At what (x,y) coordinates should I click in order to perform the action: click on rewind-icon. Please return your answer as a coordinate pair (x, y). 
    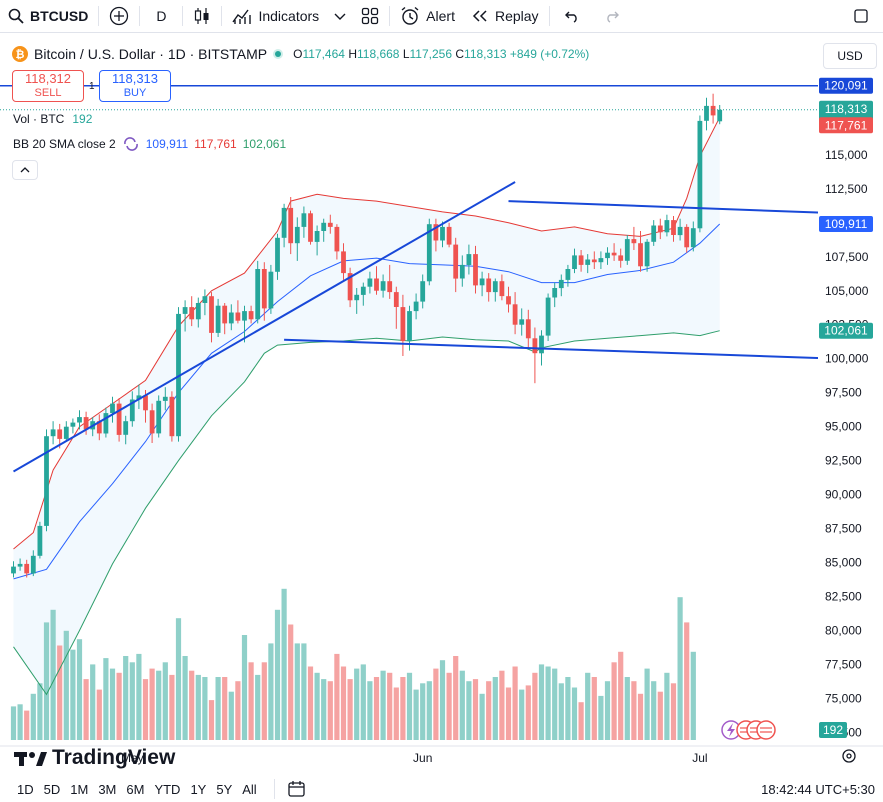
    Looking at the image, I should click on (479, 16).